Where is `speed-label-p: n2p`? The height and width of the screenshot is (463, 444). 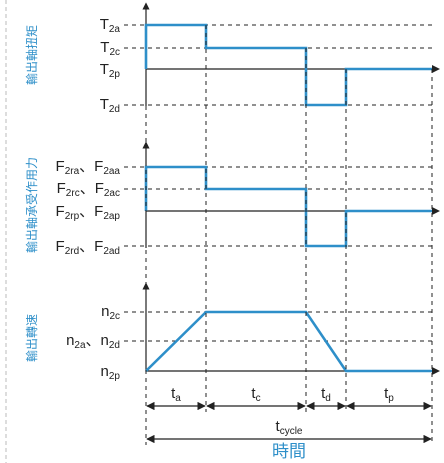
speed-label-p: n2p is located at coordinates (111, 372).